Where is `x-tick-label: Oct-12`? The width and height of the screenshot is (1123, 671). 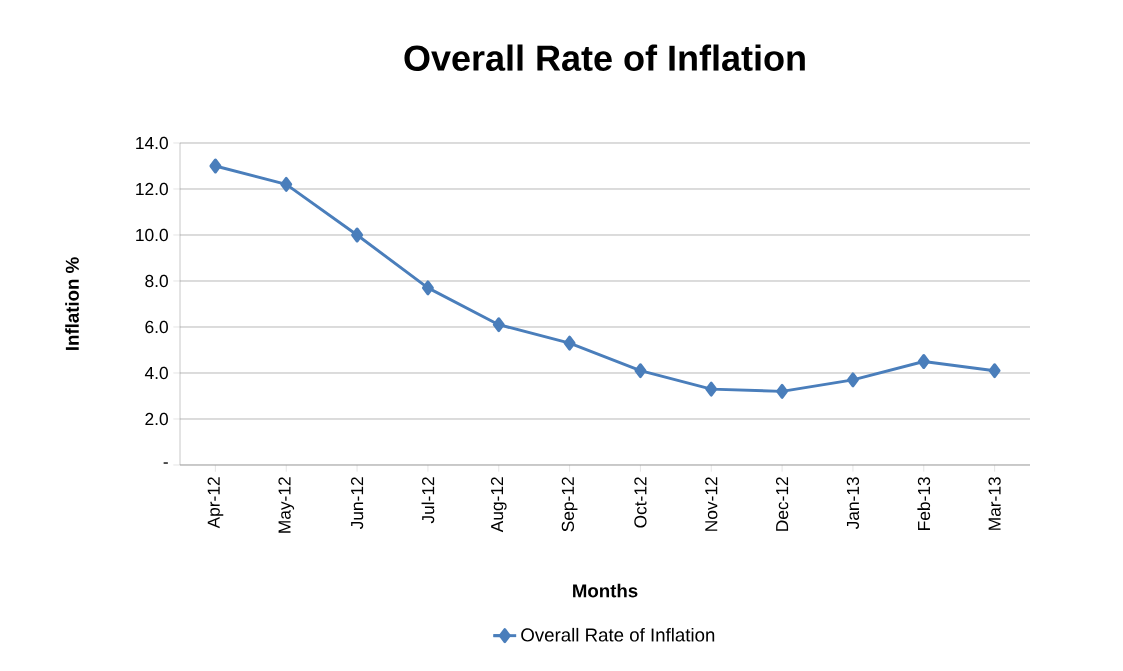
x-tick-label: Oct-12 is located at coordinates (640, 502).